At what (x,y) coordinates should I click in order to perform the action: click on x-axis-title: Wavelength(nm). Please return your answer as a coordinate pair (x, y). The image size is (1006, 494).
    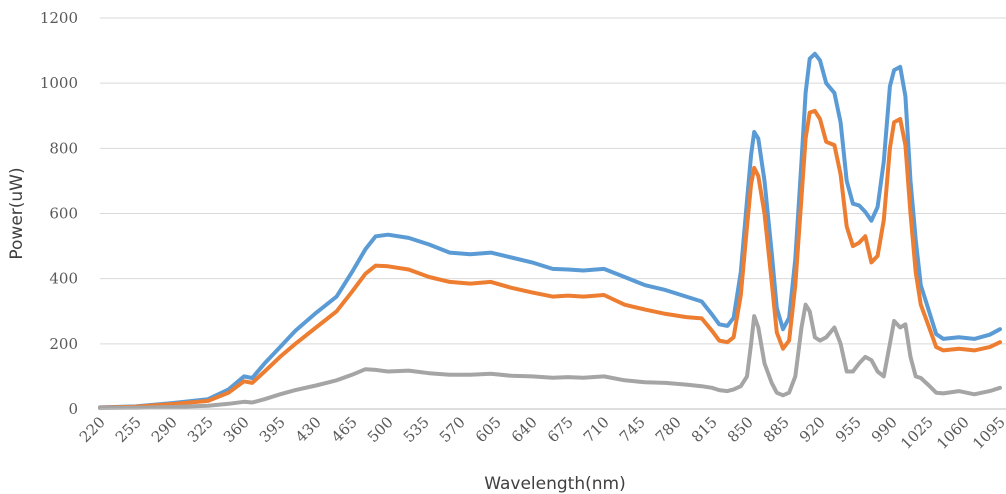
    Looking at the image, I should click on (554, 484).